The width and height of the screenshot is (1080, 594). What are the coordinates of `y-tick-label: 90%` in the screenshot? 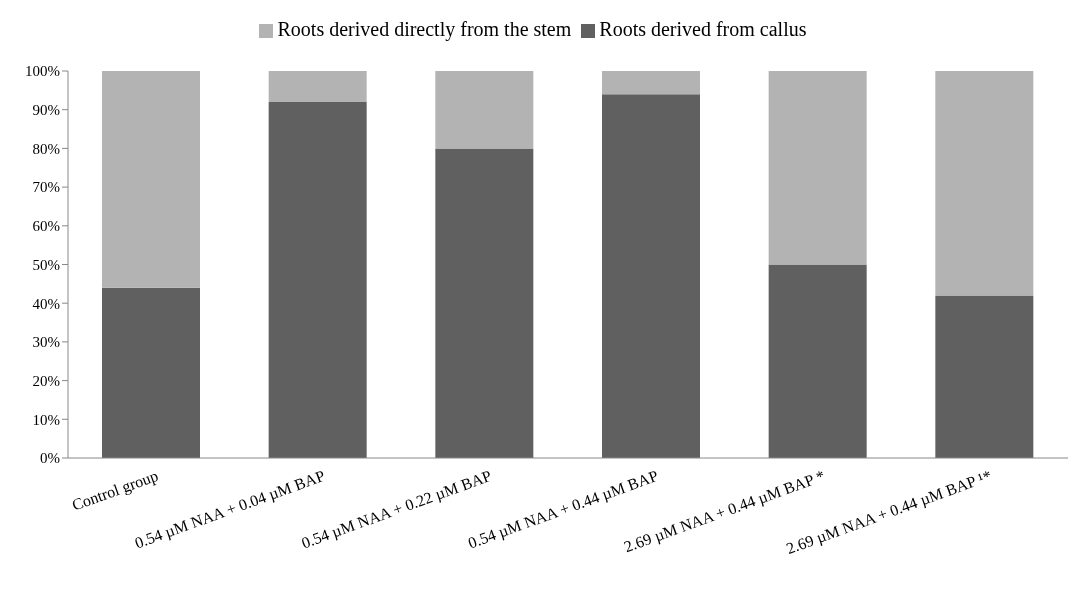 It's located at (46, 110).